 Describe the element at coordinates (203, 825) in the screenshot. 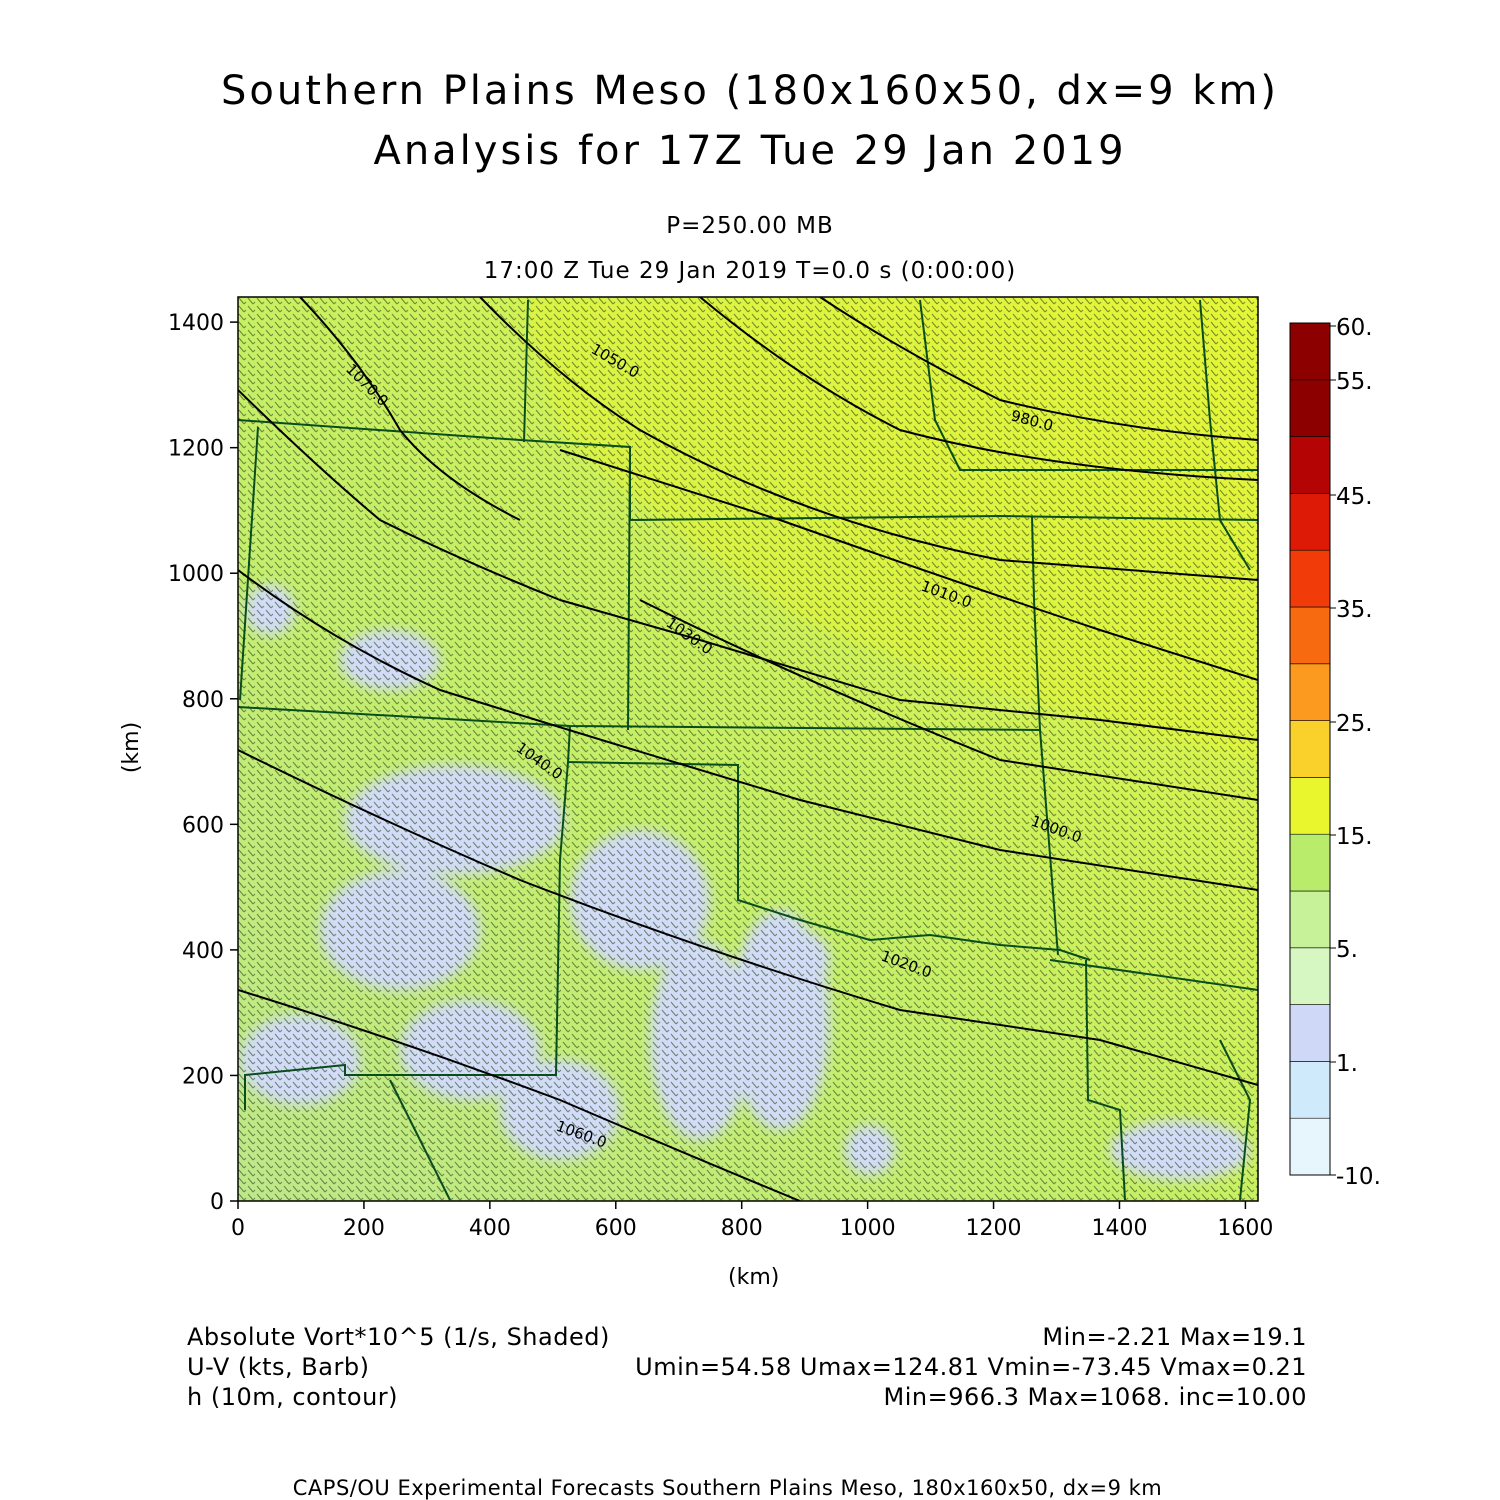

I see `y-tick-label: 600` at that location.